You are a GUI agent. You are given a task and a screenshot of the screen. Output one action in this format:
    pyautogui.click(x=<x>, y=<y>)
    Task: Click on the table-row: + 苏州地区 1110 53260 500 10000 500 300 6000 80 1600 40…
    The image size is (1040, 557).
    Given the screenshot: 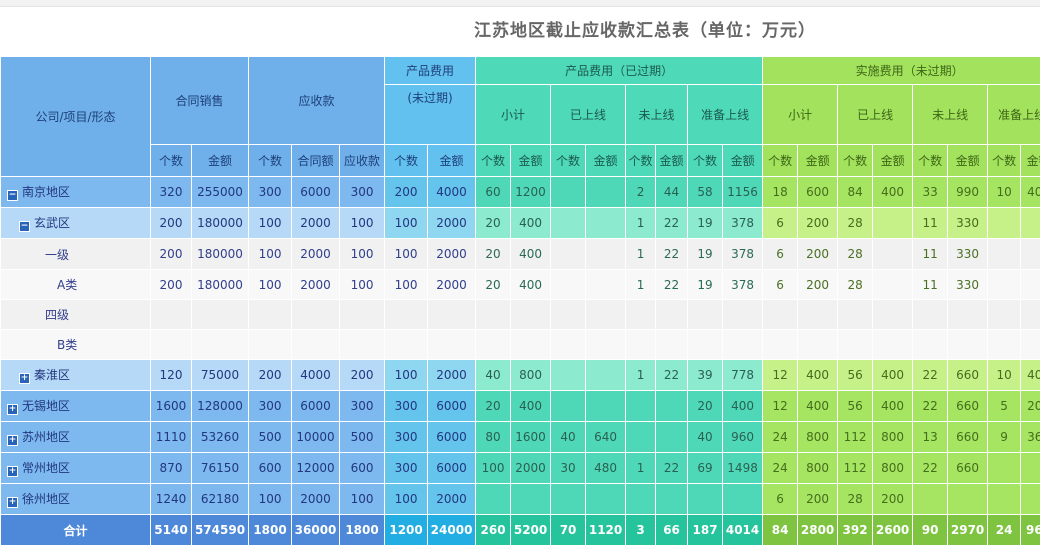 What is the action you would take?
    pyautogui.click(x=520, y=437)
    